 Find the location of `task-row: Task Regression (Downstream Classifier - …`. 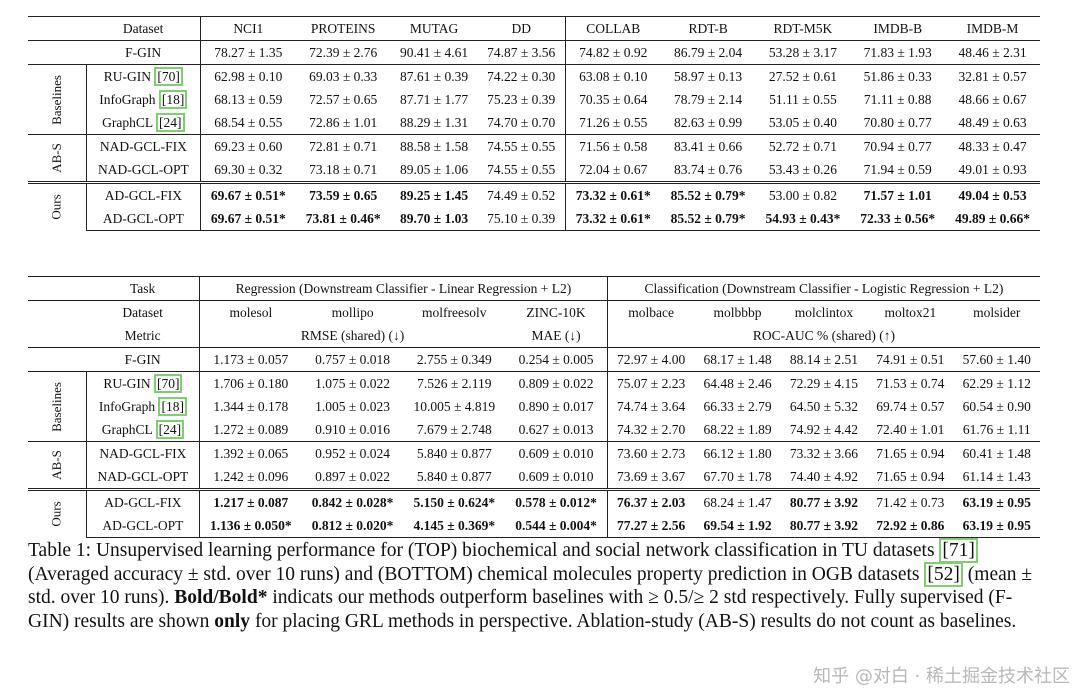

task-row: Task Regression (Downstream Classifier - … is located at coordinates (534, 288).